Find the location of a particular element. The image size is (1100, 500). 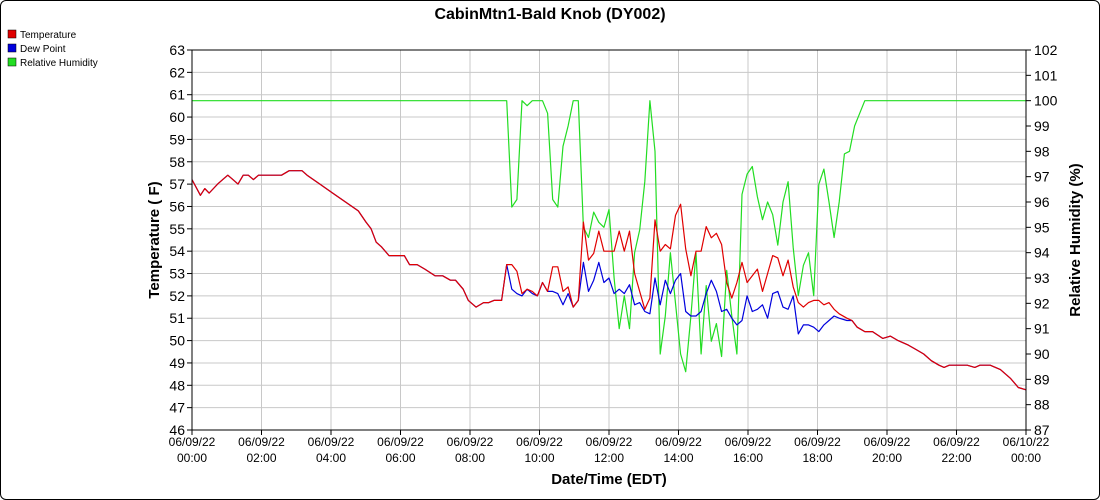

y-tick-label: 56 is located at coordinates (177, 206).